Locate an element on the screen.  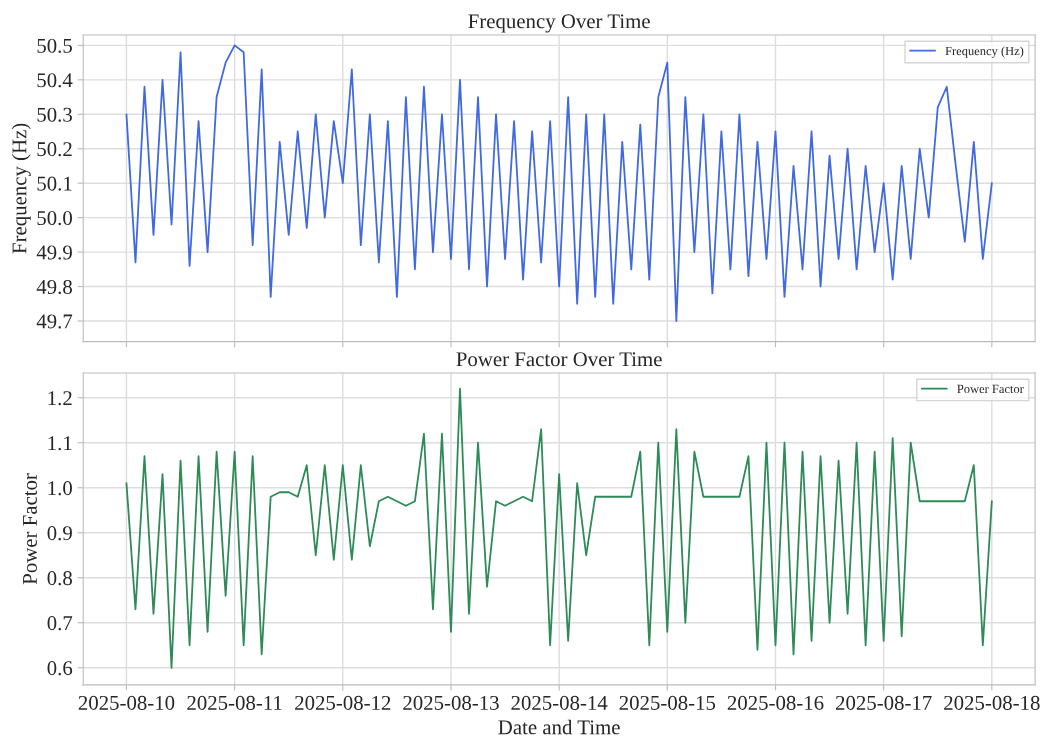
y-tick-label: 1.2 is located at coordinates (60, 398).